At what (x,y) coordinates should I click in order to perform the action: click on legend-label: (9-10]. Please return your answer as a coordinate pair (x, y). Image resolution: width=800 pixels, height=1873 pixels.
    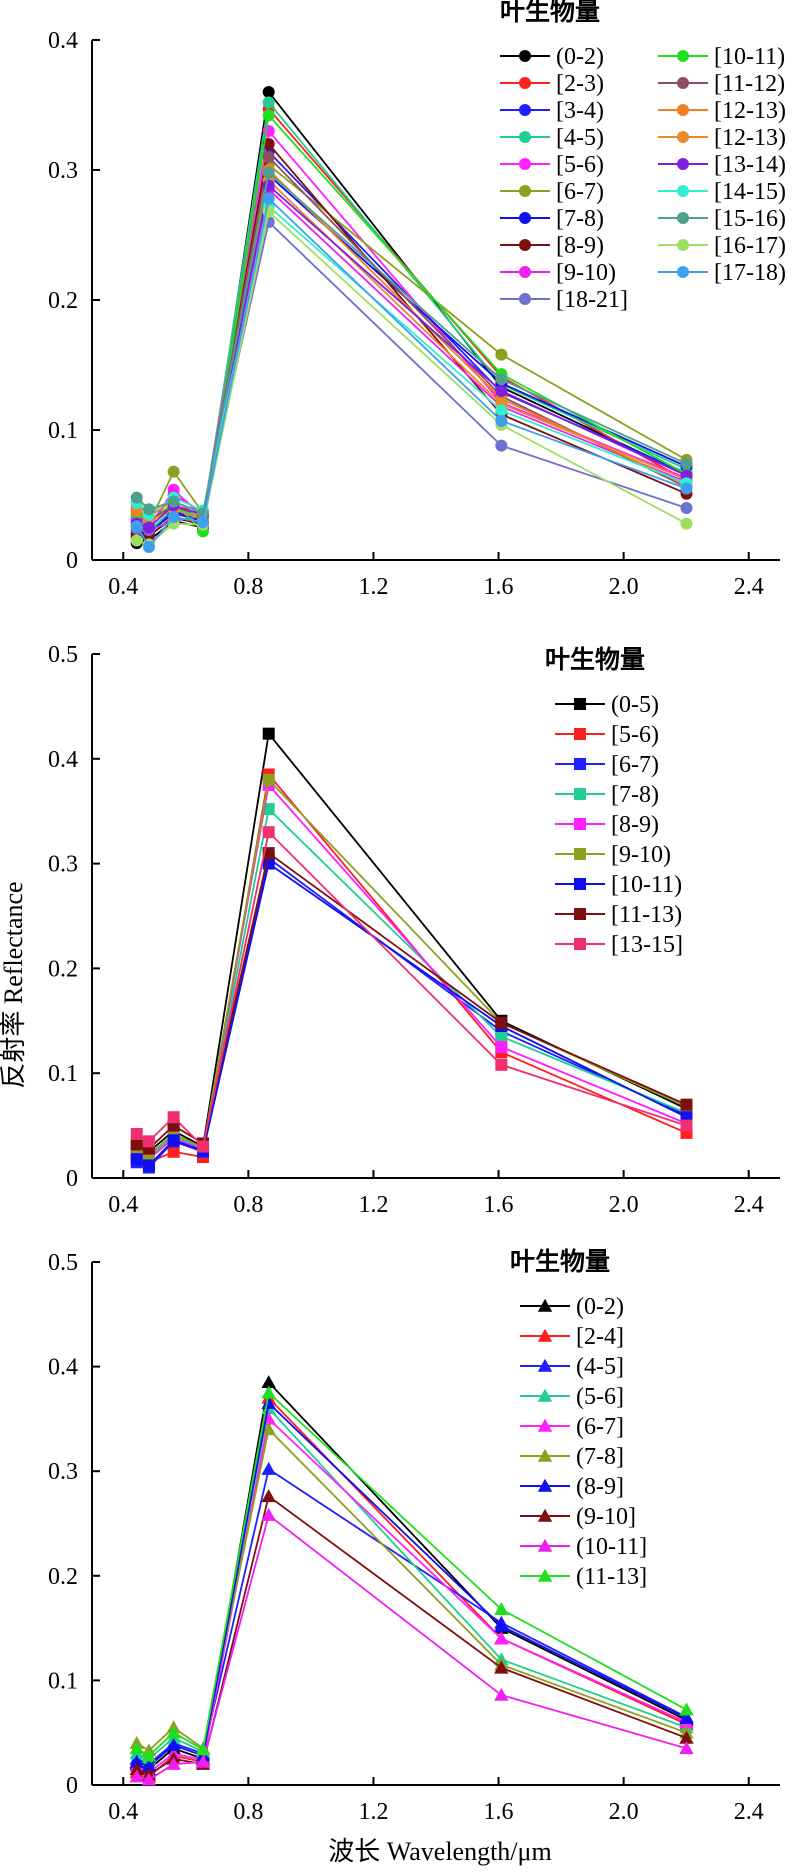
    Looking at the image, I should click on (606, 1517).